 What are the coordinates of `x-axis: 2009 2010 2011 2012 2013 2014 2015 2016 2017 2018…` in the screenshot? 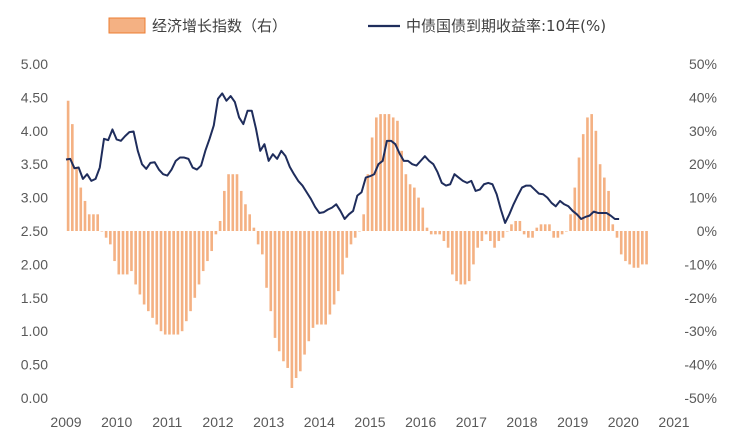 It's located at (369, 422).